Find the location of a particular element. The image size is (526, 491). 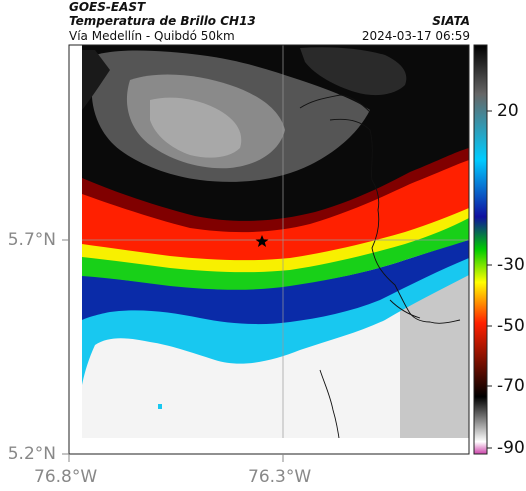

no-data-strip-bottom is located at coordinates (269, 446).